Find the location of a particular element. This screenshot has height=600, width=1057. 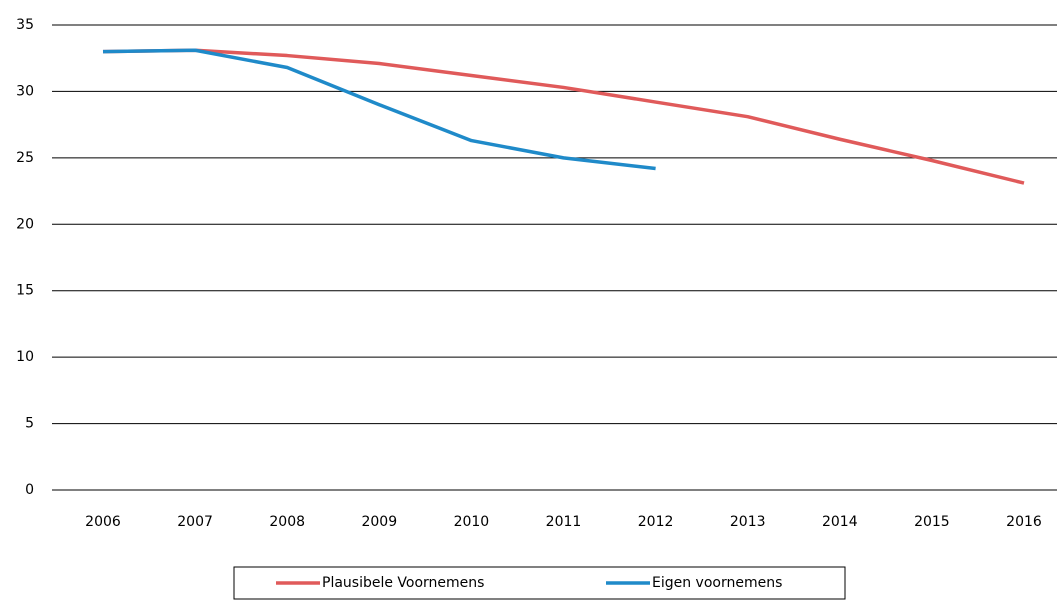

x-tick-label: 2015 is located at coordinates (932, 522).